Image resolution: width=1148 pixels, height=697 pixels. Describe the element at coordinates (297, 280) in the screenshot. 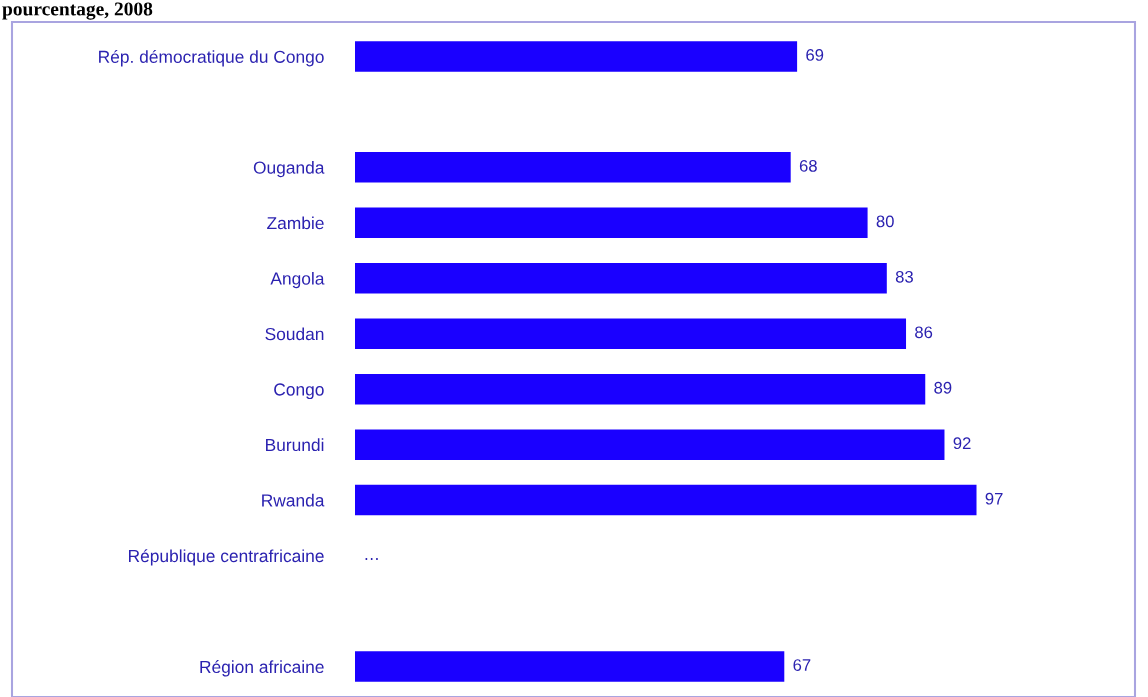

I see `y-tick-label: Angola` at that location.